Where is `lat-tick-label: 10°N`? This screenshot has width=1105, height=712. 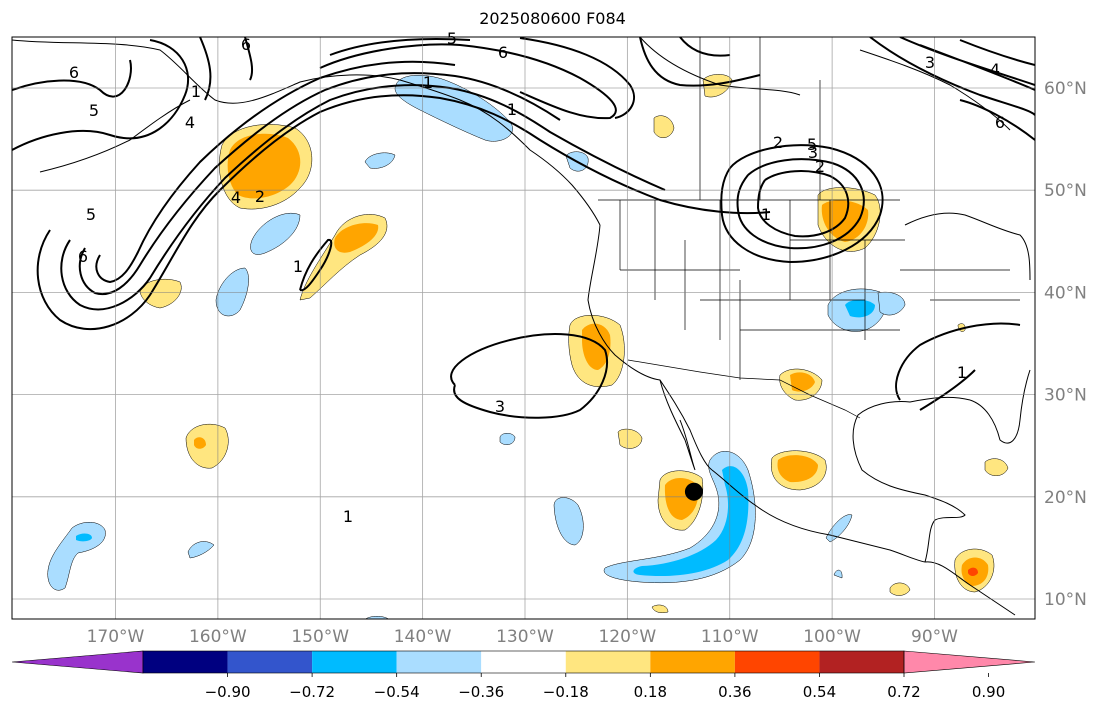 lat-tick-label: 10°N is located at coordinates (1065, 600).